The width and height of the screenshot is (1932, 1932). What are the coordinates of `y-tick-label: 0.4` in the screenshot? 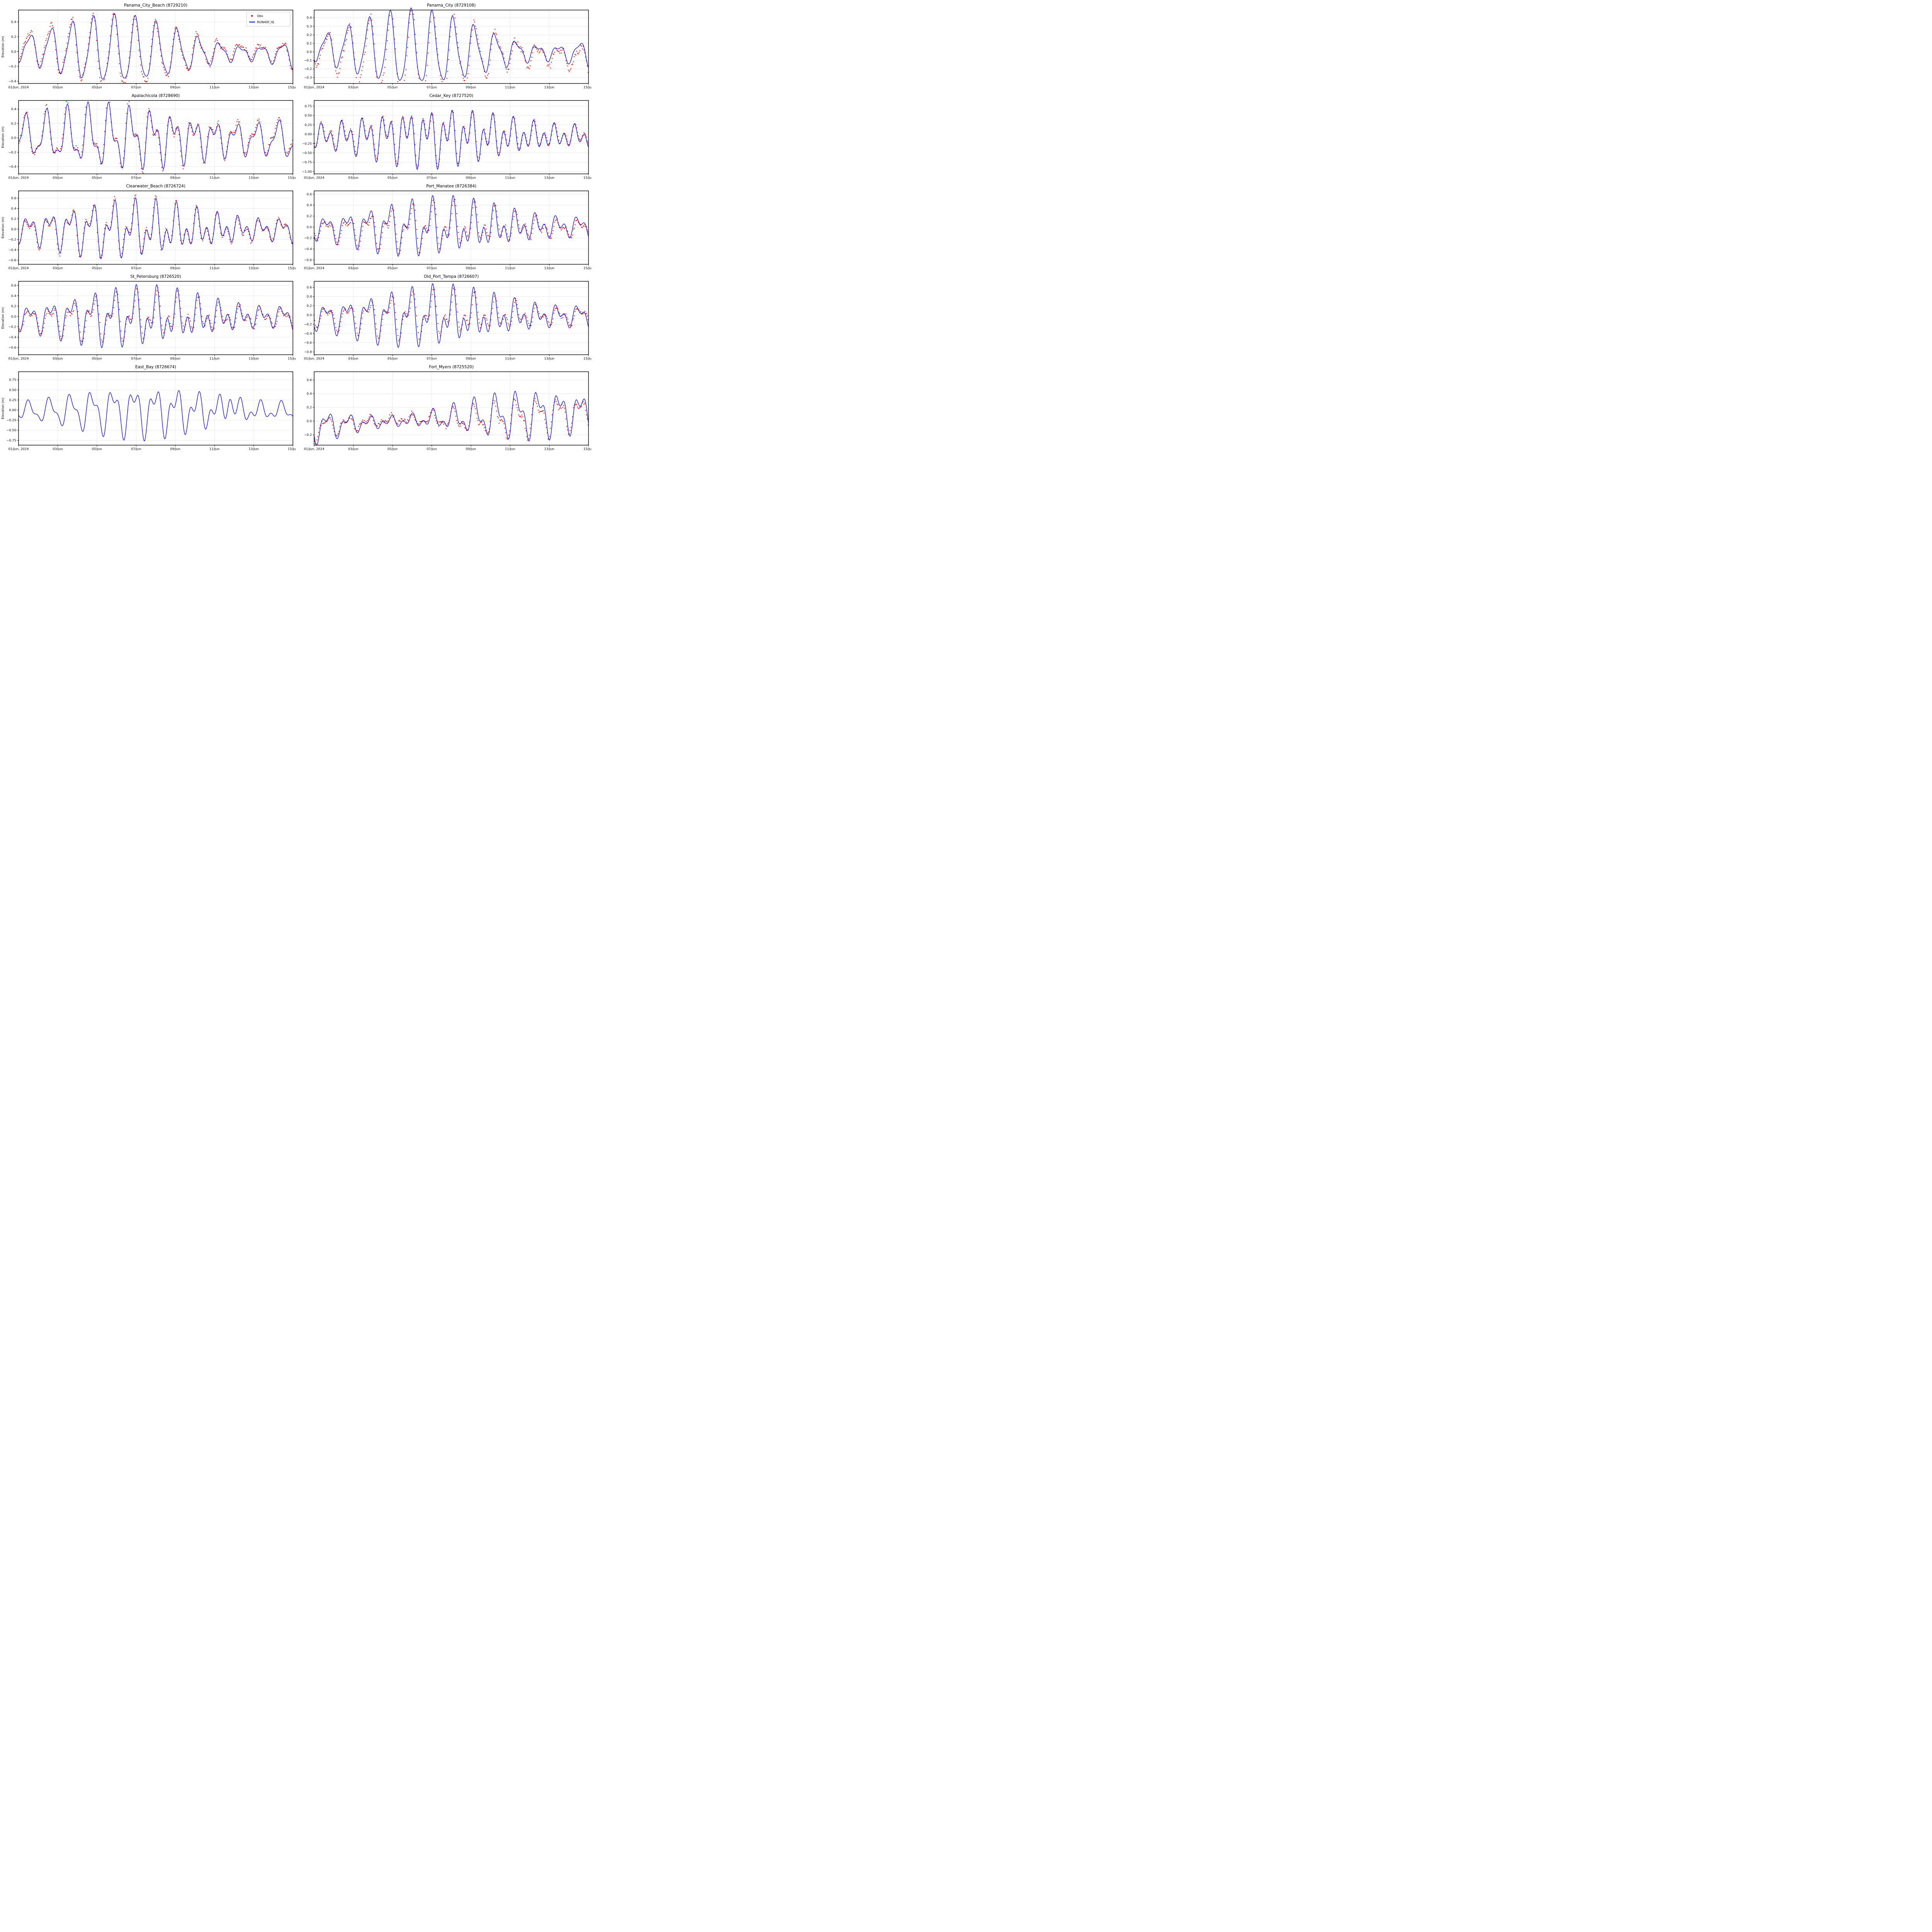 It's located at (13, 22).